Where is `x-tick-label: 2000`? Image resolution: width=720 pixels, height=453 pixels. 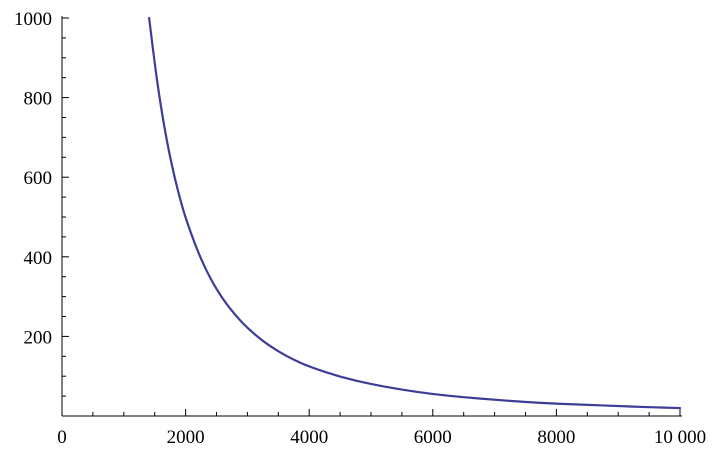 x-tick-label: 2000 is located at coordinates (186, 437).